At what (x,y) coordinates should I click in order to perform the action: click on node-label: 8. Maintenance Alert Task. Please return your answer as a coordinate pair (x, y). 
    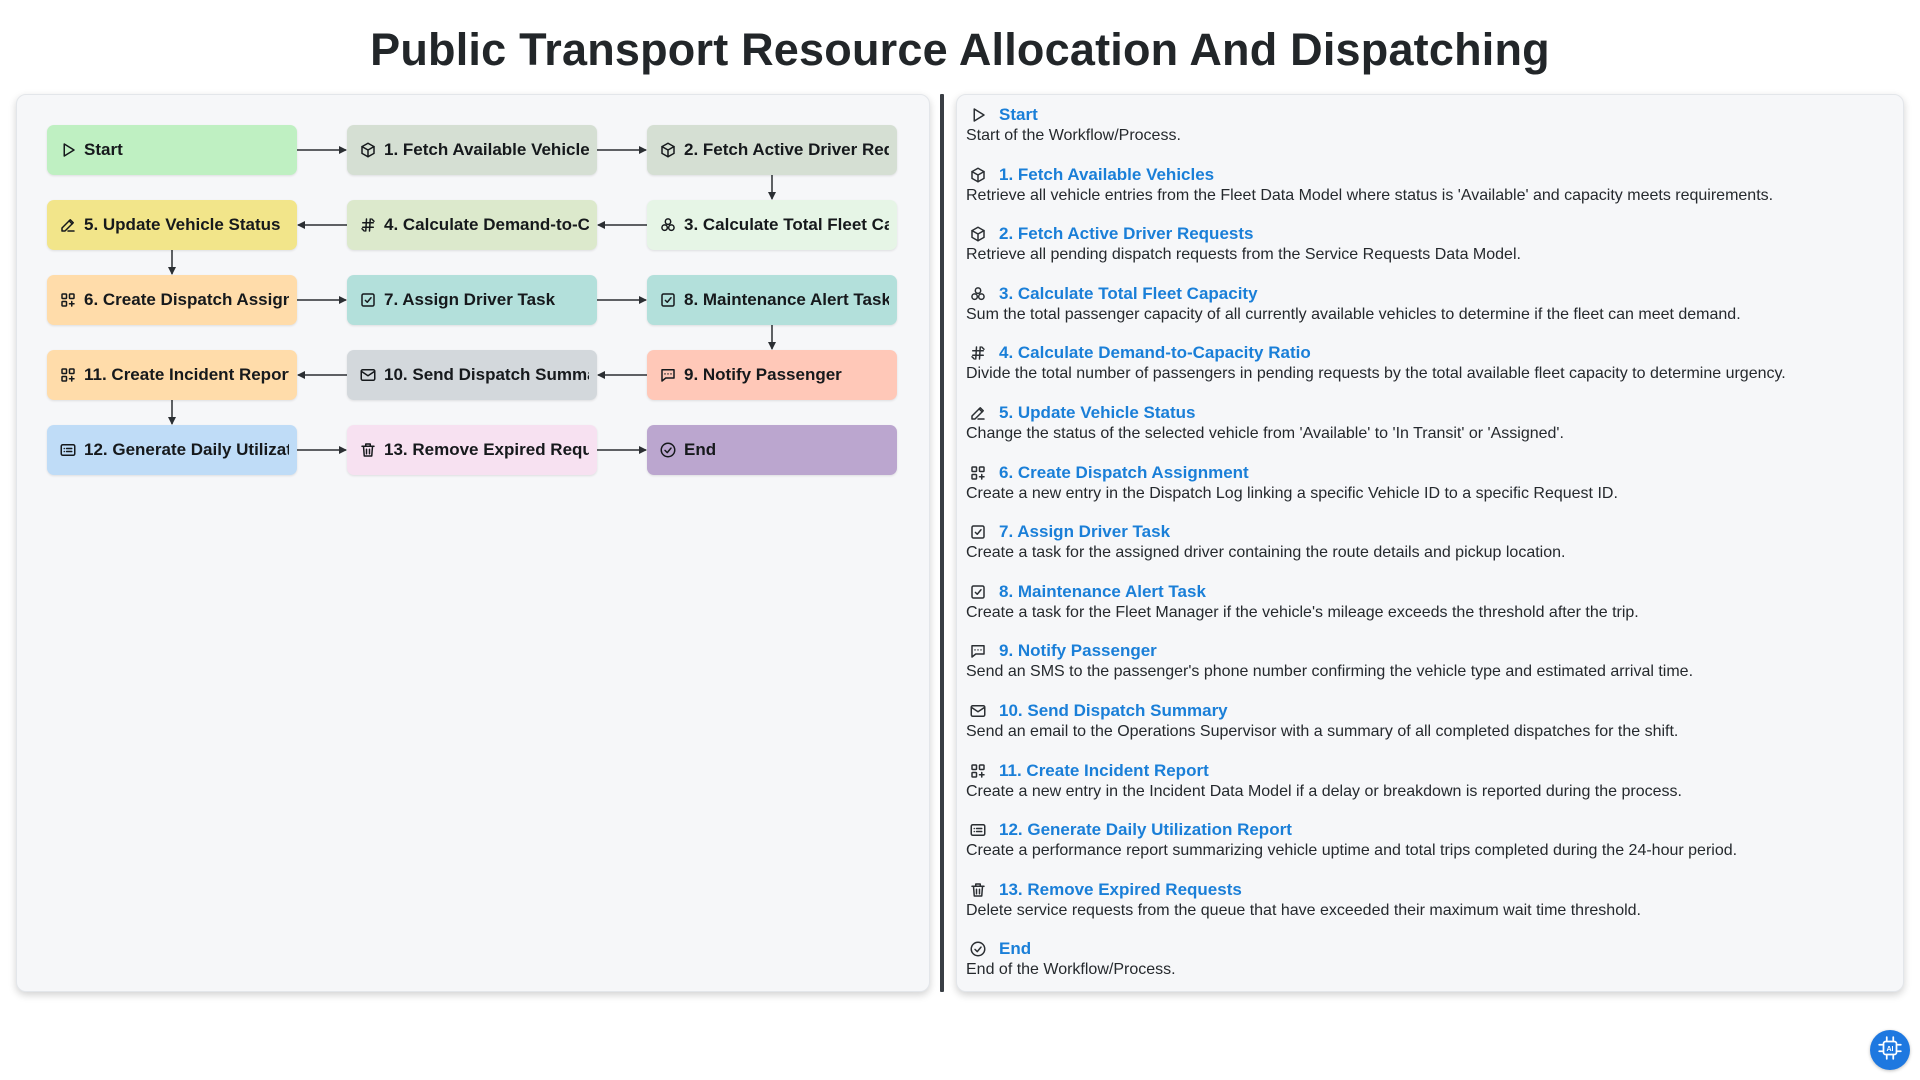
    Looking at the image, I should click on (786, 299).